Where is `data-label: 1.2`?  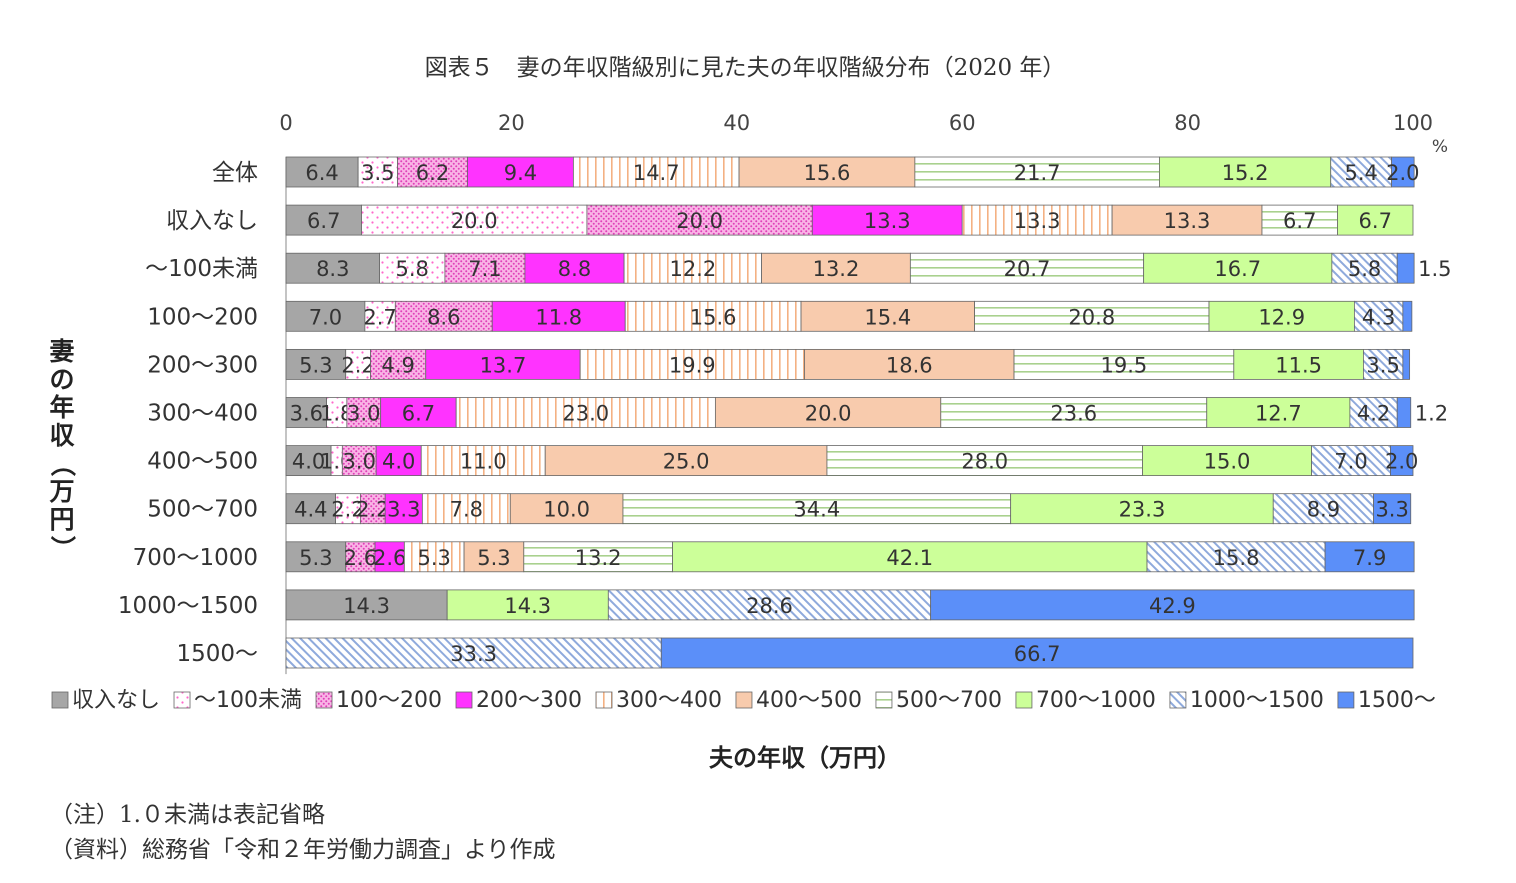
data-label: 1.2 is located at coordinates (1431, 414).